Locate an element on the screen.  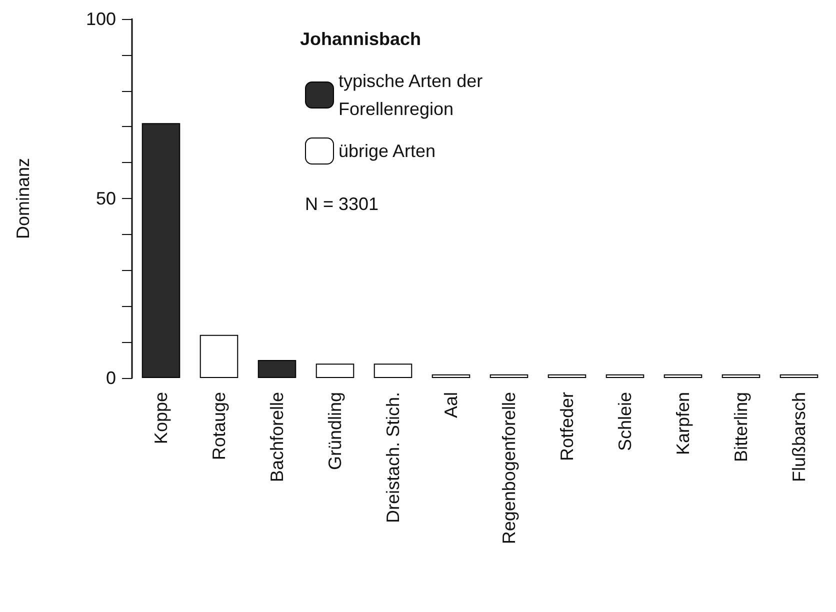
annotation: N = 3301 is located at coordinates (342, 204).